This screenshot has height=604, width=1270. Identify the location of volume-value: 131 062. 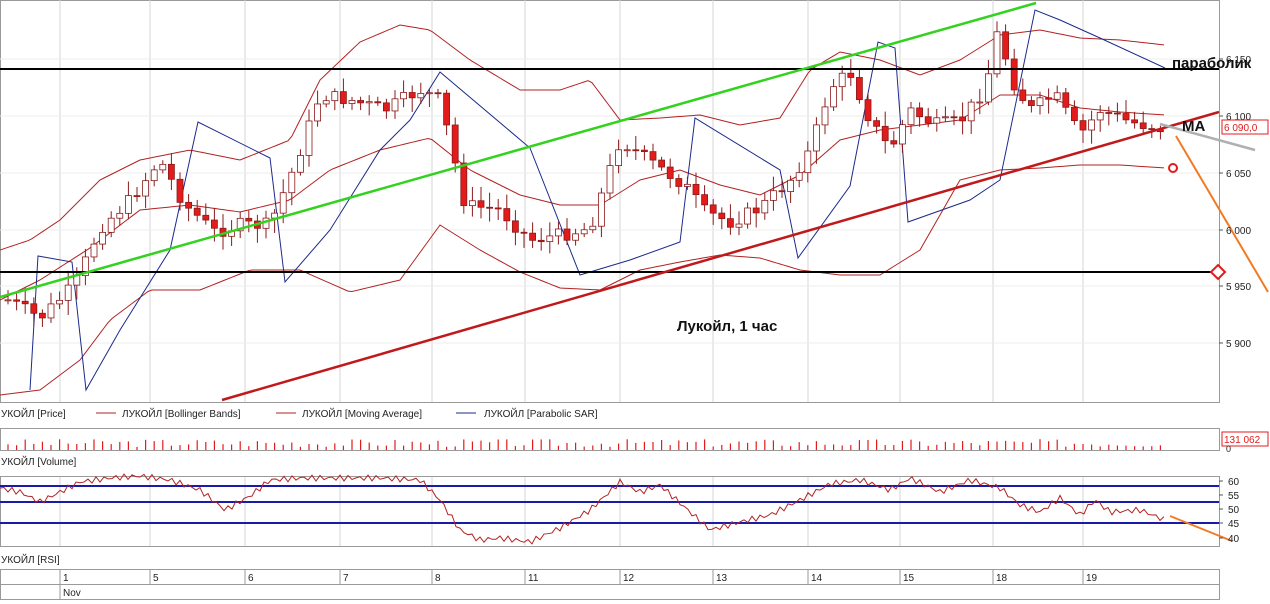
(1242, 440).